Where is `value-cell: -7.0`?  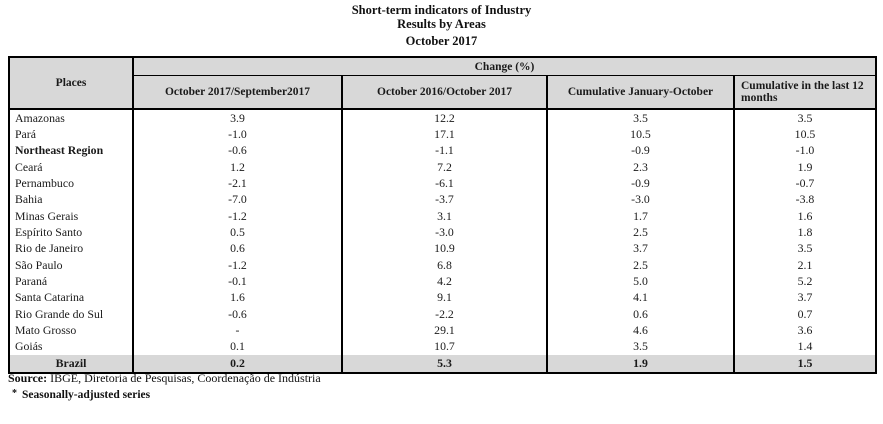 value-cell: -7.0 is located at coordinates (237, 200).